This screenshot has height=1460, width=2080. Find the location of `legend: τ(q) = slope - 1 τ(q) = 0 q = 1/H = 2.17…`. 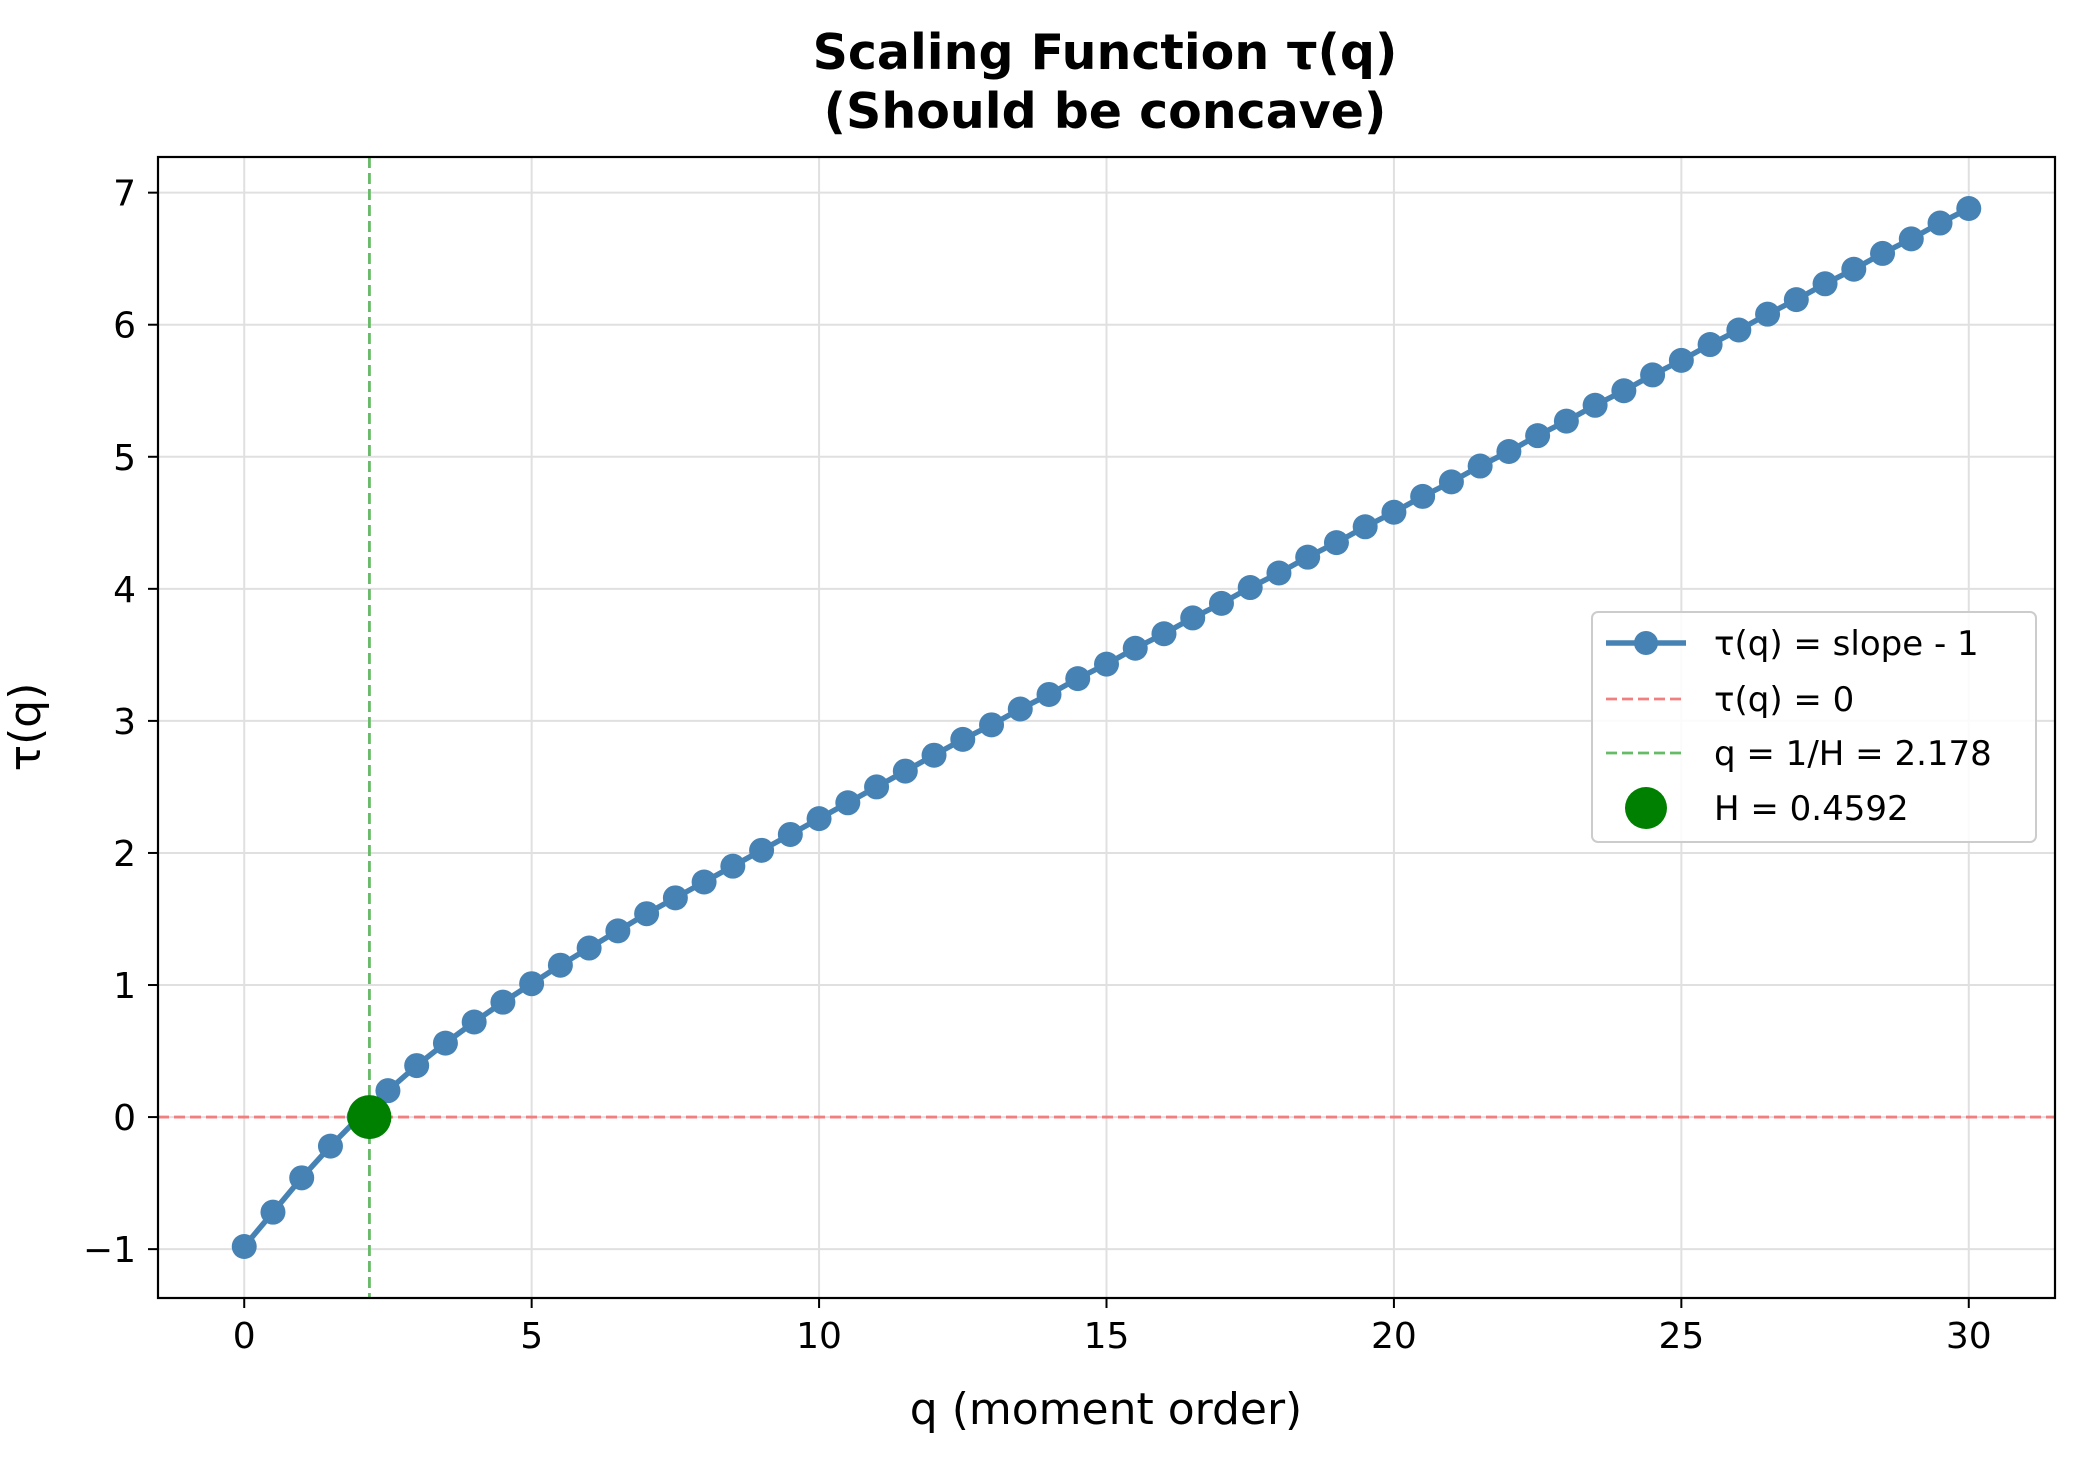

legend: τ(q) = slope - 1 τ(q) = 0 q = 1/H = 2.17… is located at coordinates (1814, 727).